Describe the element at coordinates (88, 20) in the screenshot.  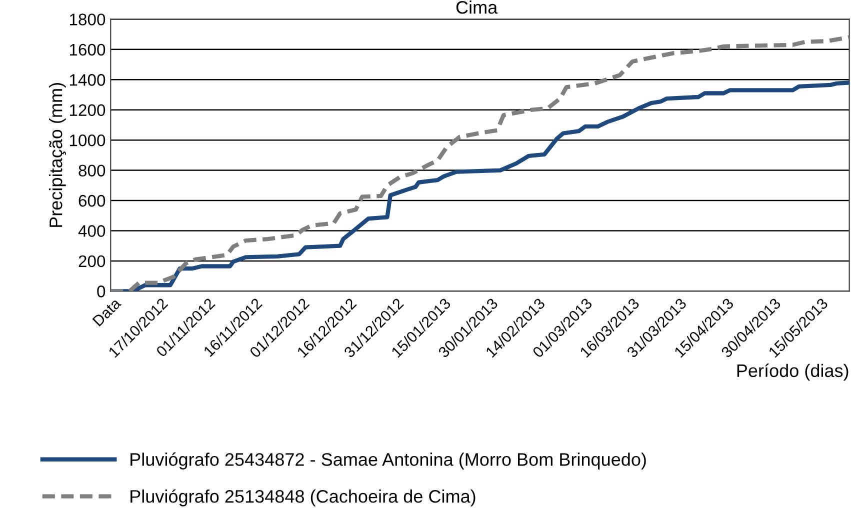
I see `y-tick-label: 1800` at that location.